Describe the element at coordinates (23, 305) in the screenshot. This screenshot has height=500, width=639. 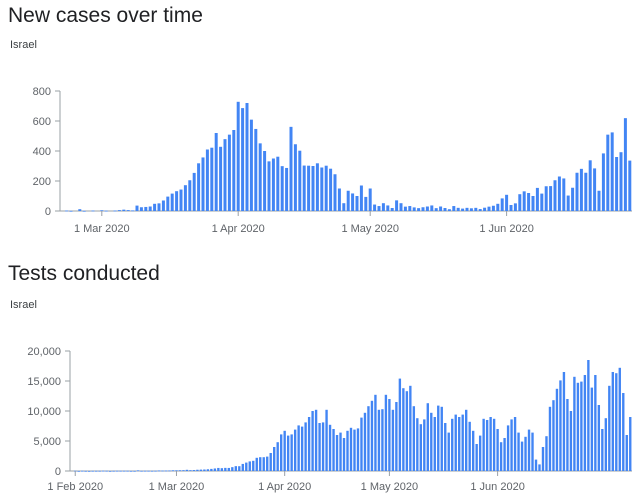
I see `chart-subtitle: Israel` at that location.